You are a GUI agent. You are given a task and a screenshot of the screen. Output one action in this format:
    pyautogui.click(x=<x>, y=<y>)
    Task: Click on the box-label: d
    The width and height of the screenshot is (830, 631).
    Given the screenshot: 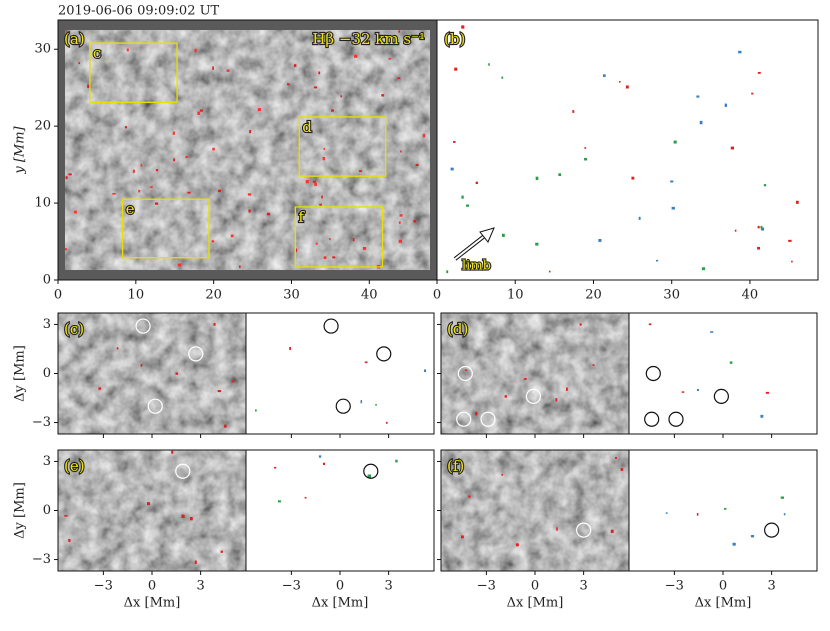 What is the action you would take?
    pyautogui.click(x=307, y=127)
    